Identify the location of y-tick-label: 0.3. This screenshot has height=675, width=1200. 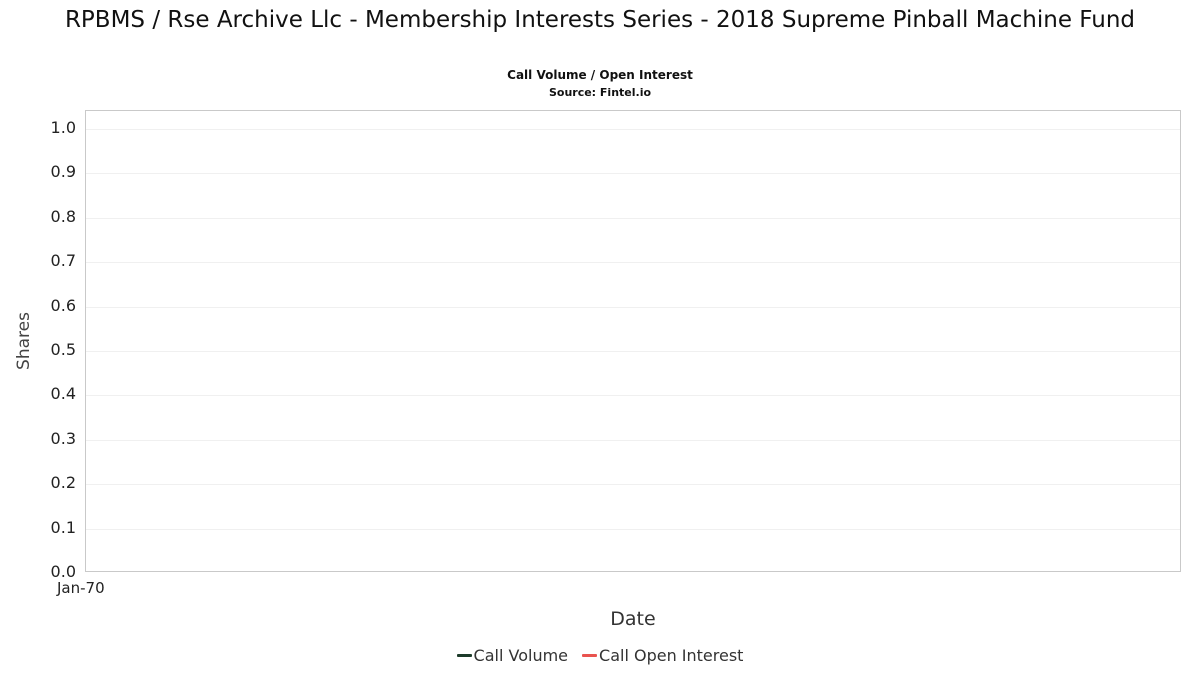
(63, 438).